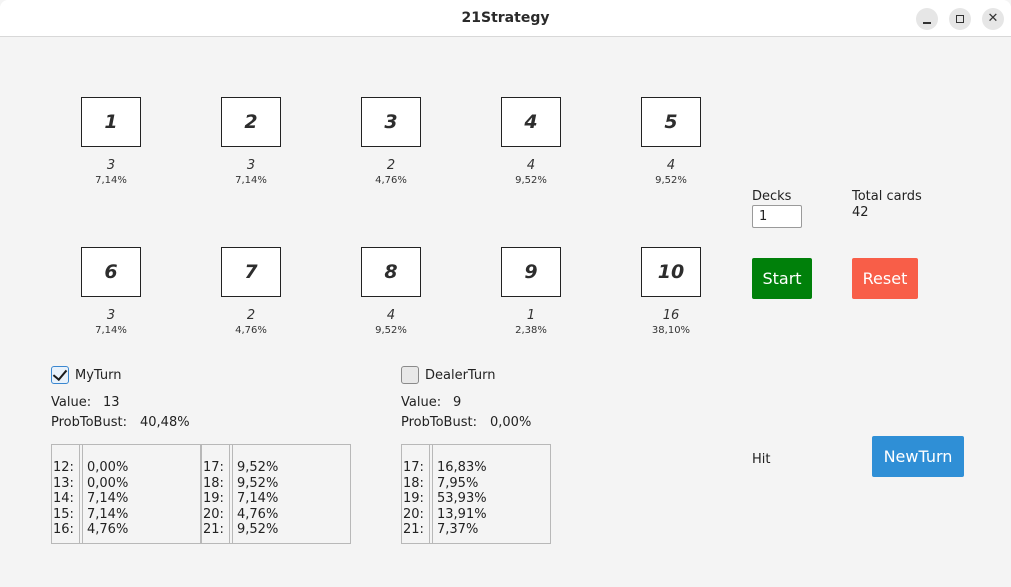  What do you see at coordinates (460, 375) in the screenshot?
I see `dealer-turn-label: DealerTurn` at bounding box center [460, 375].